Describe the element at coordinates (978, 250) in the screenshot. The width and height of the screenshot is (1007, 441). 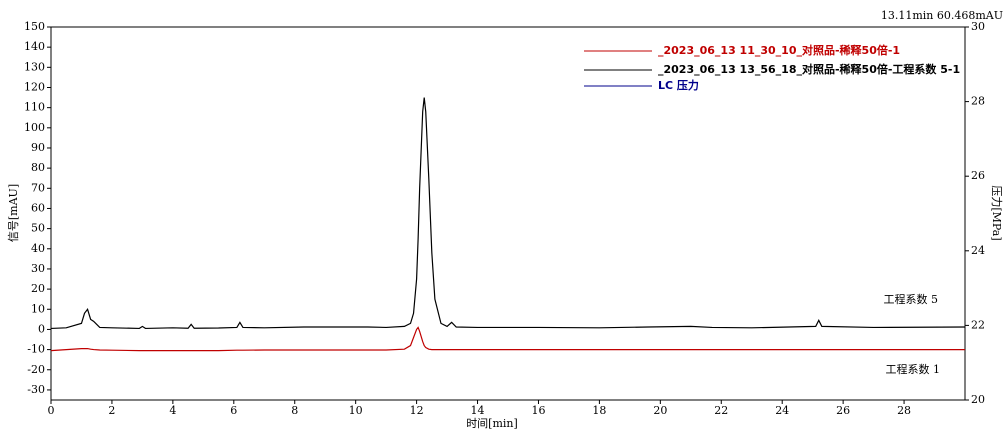
I see `y2-tick-label: 24` at that location.